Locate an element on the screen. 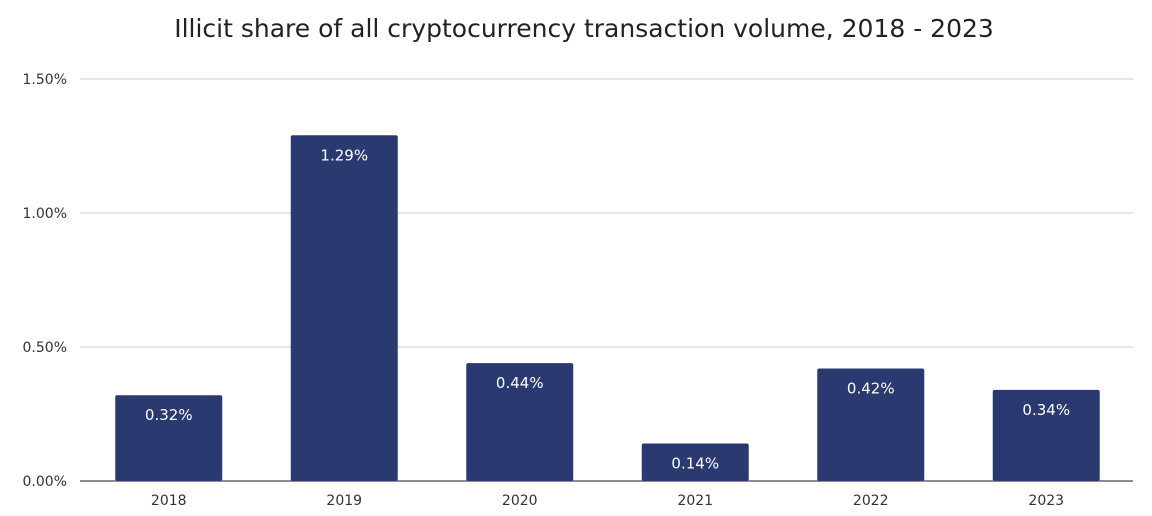  data-label: 0.32% is located at coordinates (169, 415).